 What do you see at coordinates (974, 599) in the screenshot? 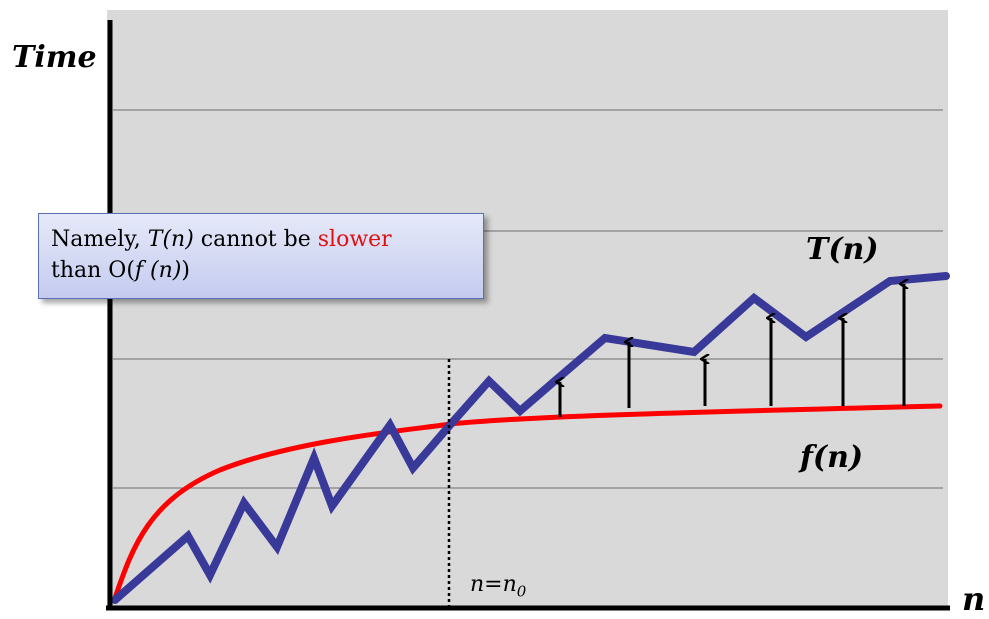
I see `x-axis-label: n` at bounding box center [974, 599].